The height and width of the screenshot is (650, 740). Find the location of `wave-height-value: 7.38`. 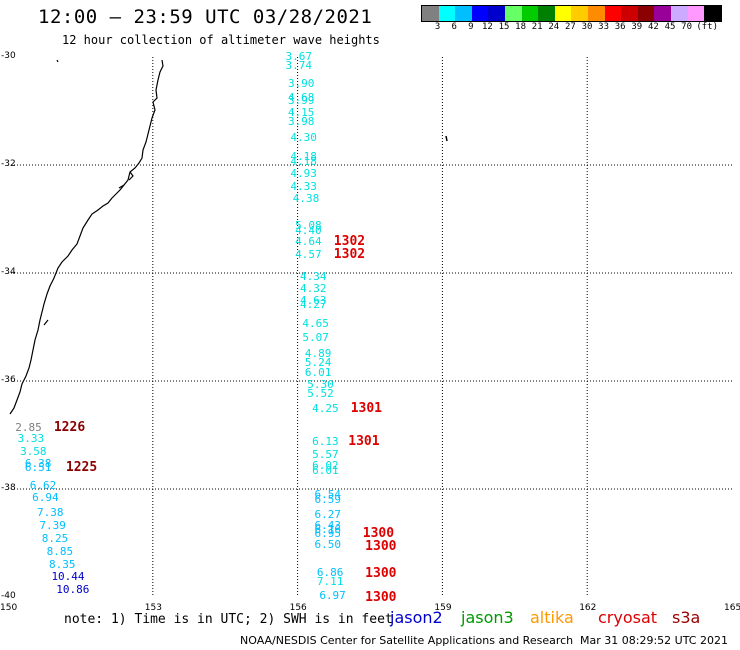

wave-height-value: 7.38 is located at coordinates (50, 512).